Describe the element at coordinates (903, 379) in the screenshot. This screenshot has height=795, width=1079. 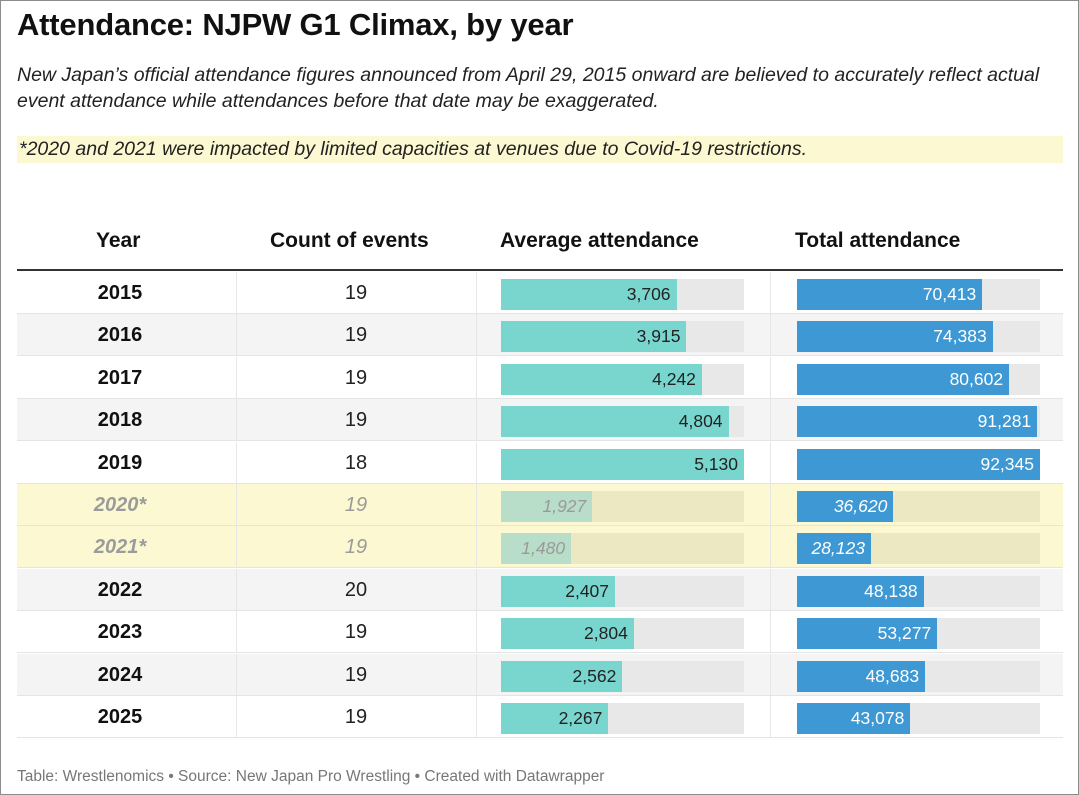
I see `total-attendance-bar: 80,602` at that location.